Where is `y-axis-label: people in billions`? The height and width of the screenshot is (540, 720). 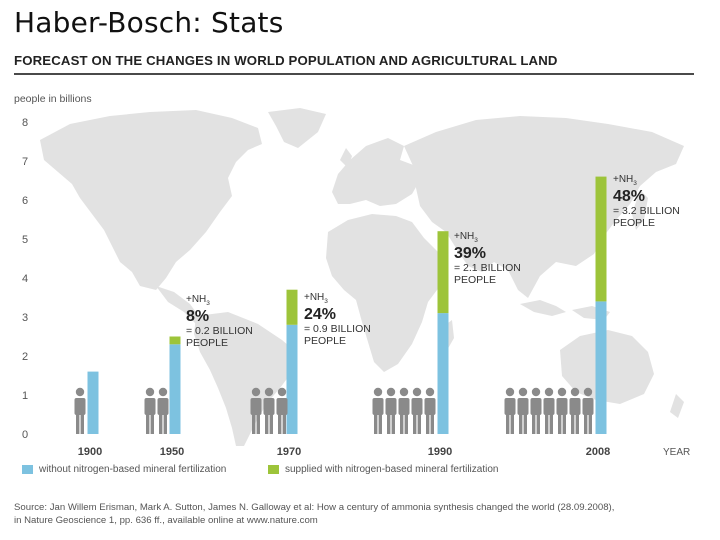 y-axis-label: people in billions is located at coordinates (53, 99).